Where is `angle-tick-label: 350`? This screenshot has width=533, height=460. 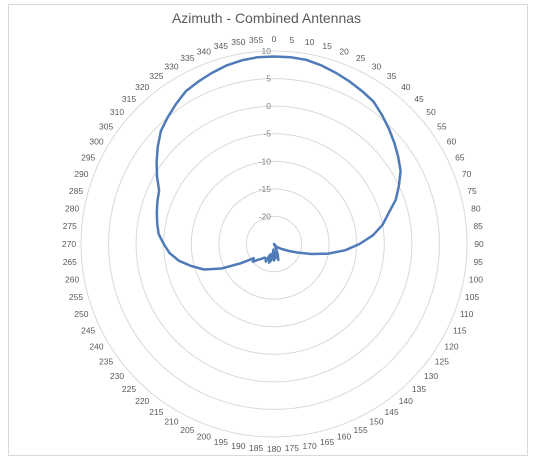
angle-tick-label: 350 is located at coordinates (238, 42).